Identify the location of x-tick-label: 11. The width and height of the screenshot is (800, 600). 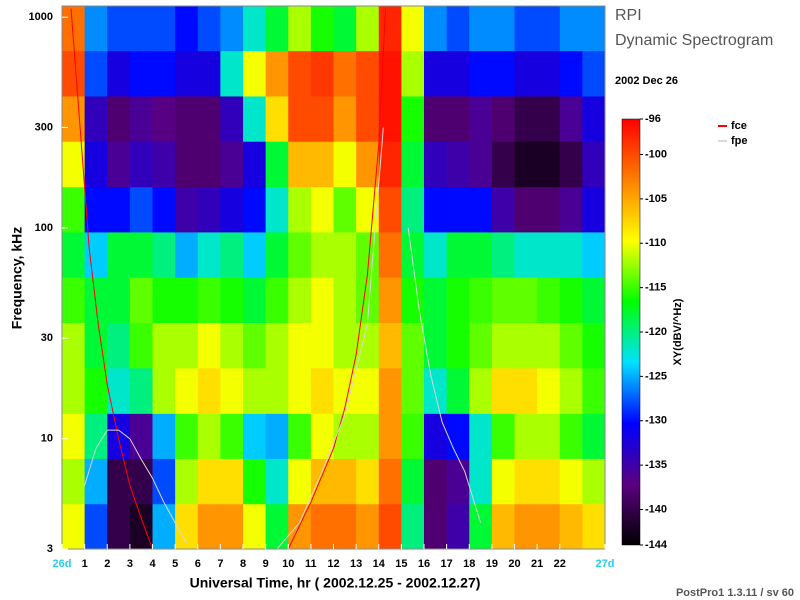
(311, 564).